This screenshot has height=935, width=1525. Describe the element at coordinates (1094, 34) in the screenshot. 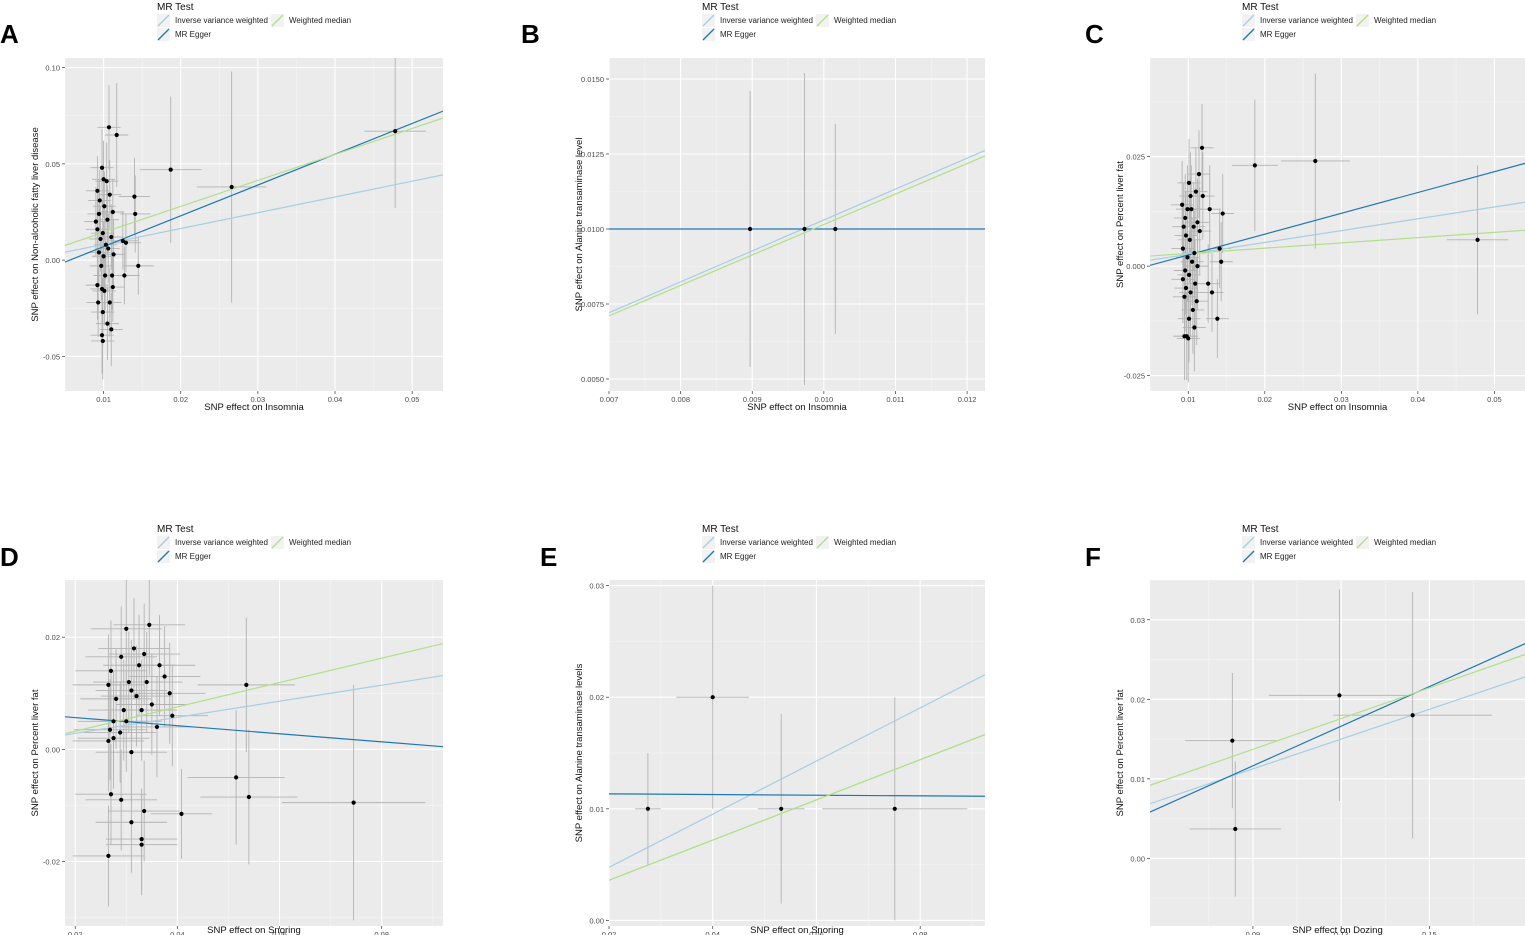

I see `panel-letter: C` at that location.